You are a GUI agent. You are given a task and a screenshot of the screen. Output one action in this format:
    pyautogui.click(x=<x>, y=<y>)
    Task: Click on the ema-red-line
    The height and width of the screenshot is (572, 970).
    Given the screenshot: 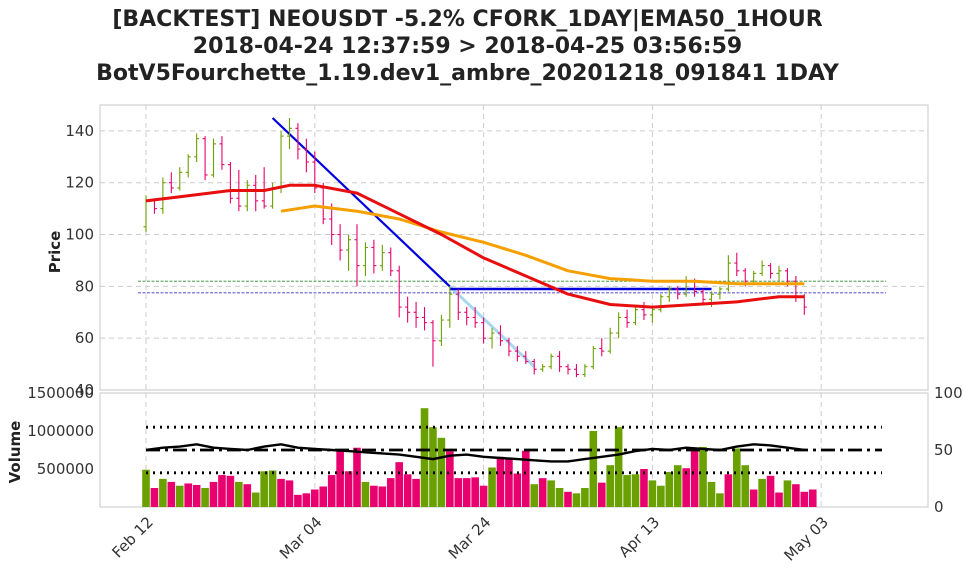 What is the action you would take?
    pyautogui.click(x=475, y=246)
    